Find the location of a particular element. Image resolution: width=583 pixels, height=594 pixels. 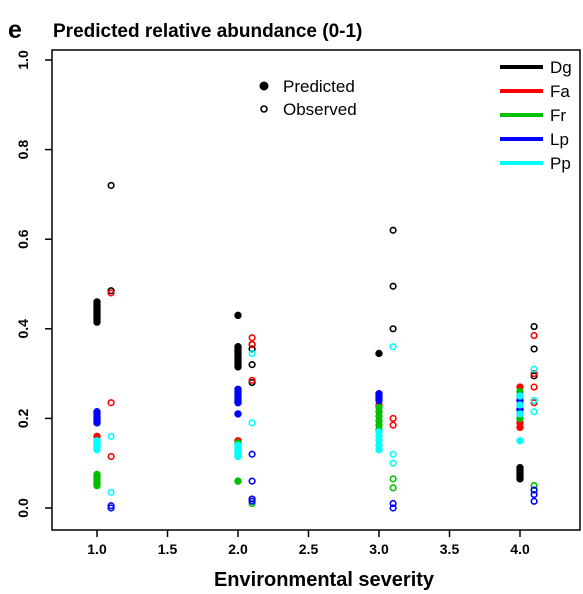

y-tick-label: 1.0 is located at coordinates (23, 60).